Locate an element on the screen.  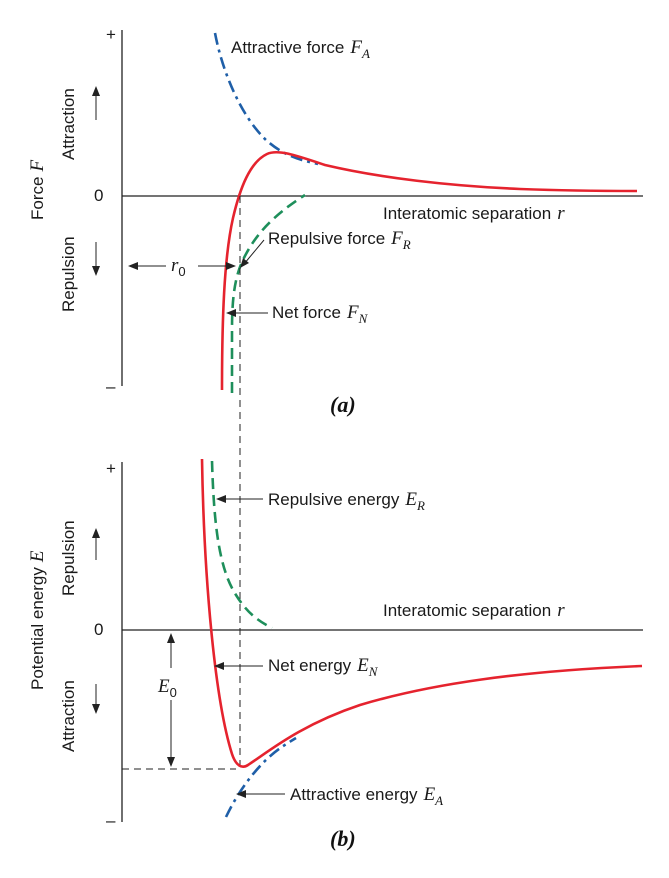
repulsive-force-leader is located at coordinates (252, 253).